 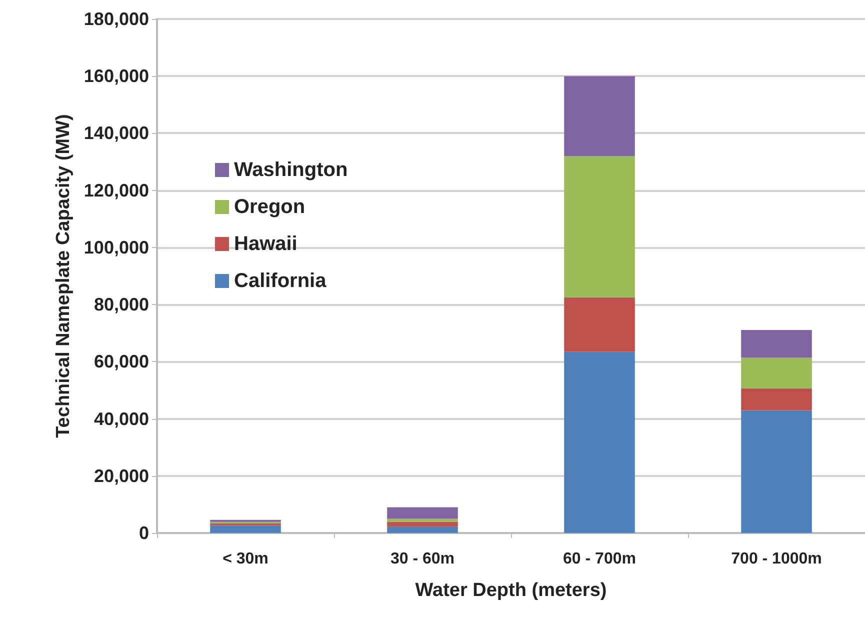 I want to click on y-tick-label: 60,000, so click(x=121, y=362).